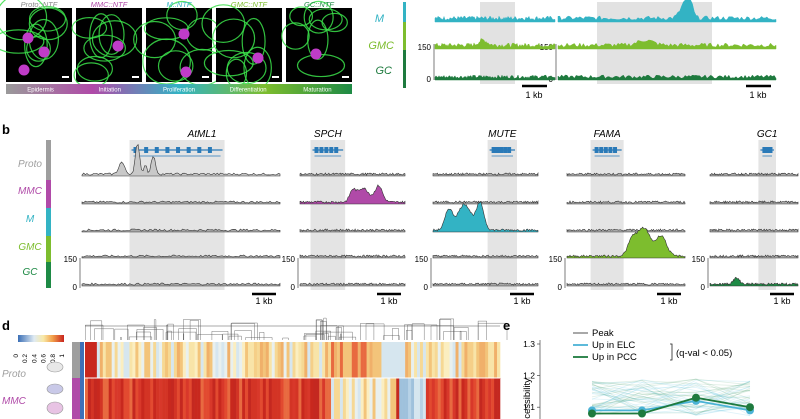 The width and height of the screenshot is (800, 419). What do you see at coordinates (290, 368) in the screenshot?
I see `heatmap` at bounding box center [290, 368].